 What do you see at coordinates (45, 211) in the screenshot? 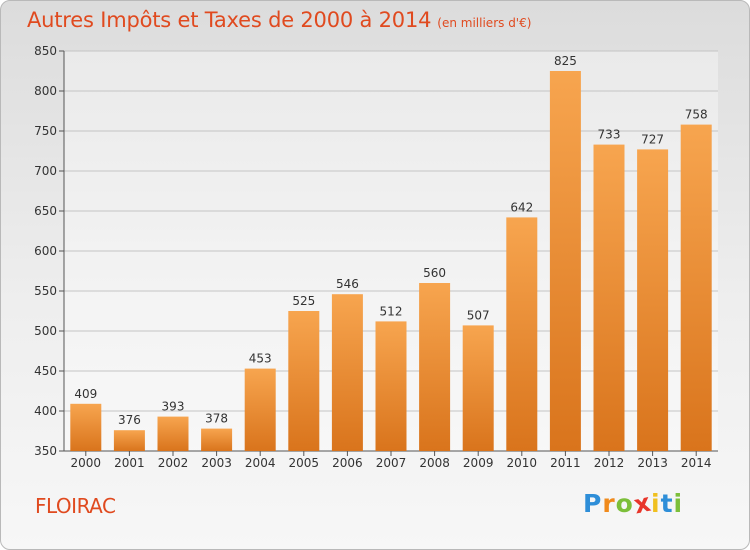
I see `y-tick-label: 650` at bounding box center [45, 211].